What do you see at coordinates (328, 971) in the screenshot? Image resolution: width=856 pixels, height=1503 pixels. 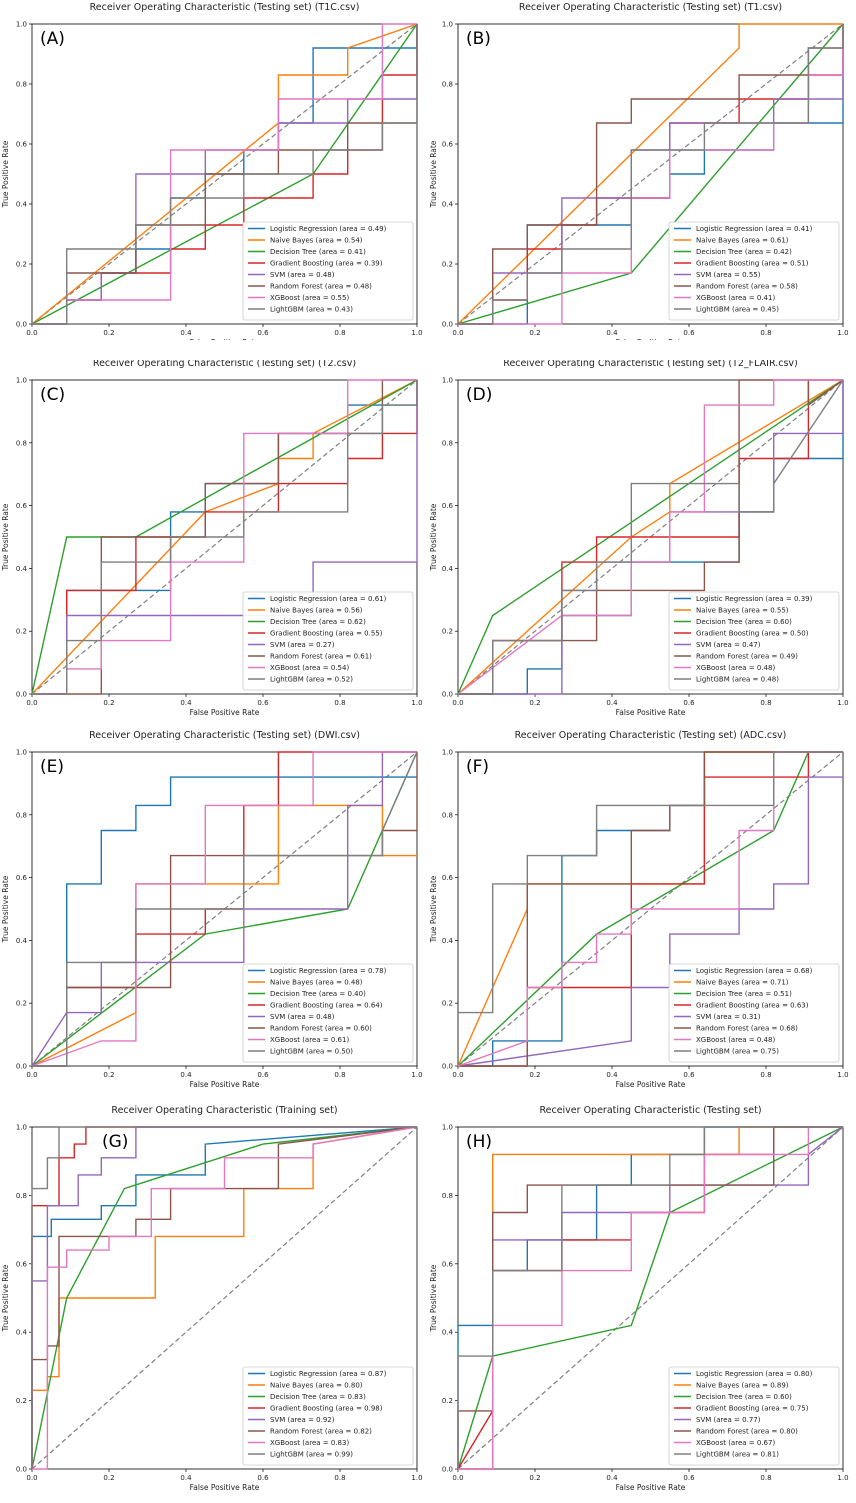 I see `legend-label-logistic-regression: Logistic Regression (area = 0.78)` at bounding box center [328, 971].